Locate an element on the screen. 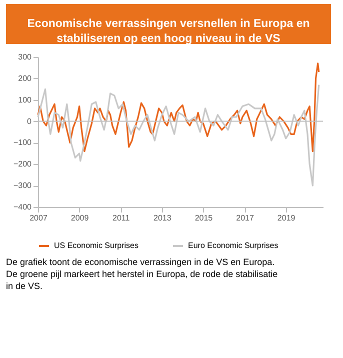  y-tick-label: −300 is located at coordinates (22, 185).